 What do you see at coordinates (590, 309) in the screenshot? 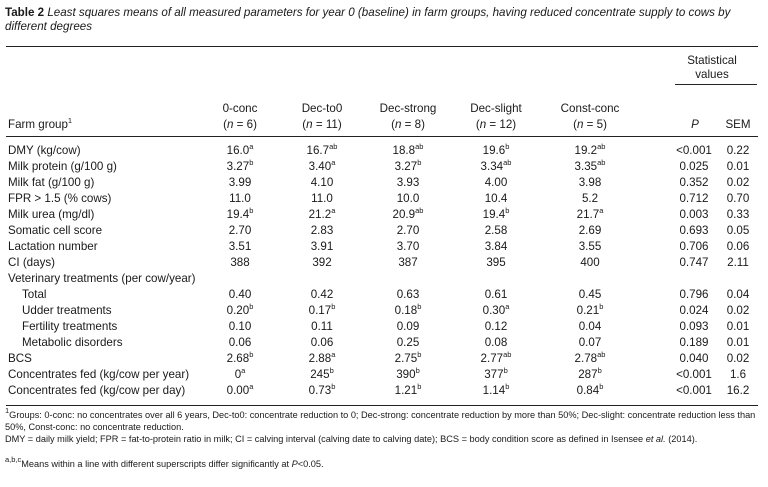
I see `table-cell: 0.21b` at bounding box center [590, 309].